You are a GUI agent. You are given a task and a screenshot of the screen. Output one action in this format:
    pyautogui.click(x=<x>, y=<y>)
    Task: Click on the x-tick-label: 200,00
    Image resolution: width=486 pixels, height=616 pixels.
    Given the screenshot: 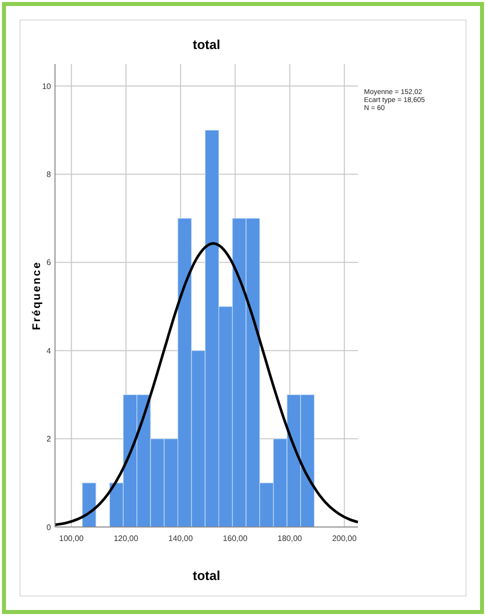 What is the action you would take?
    pyautogui.click(x=345, y=538)
    